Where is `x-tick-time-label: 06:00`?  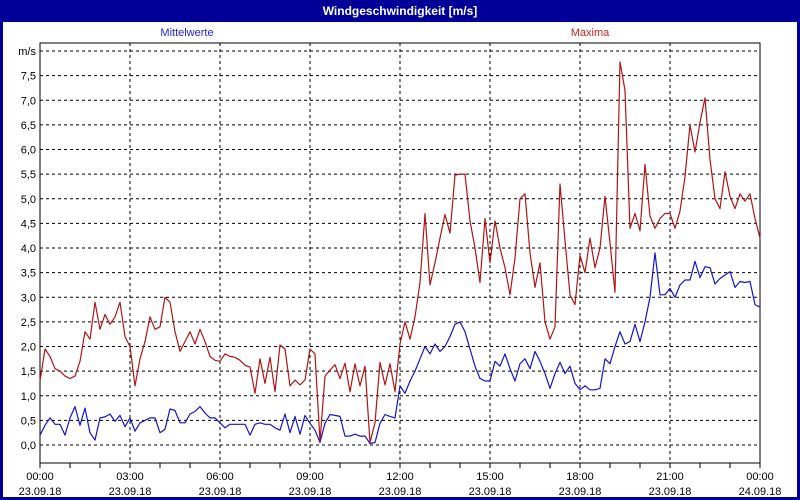
x-tick-time-label: 06:00 is located at coordinates (220, 477).